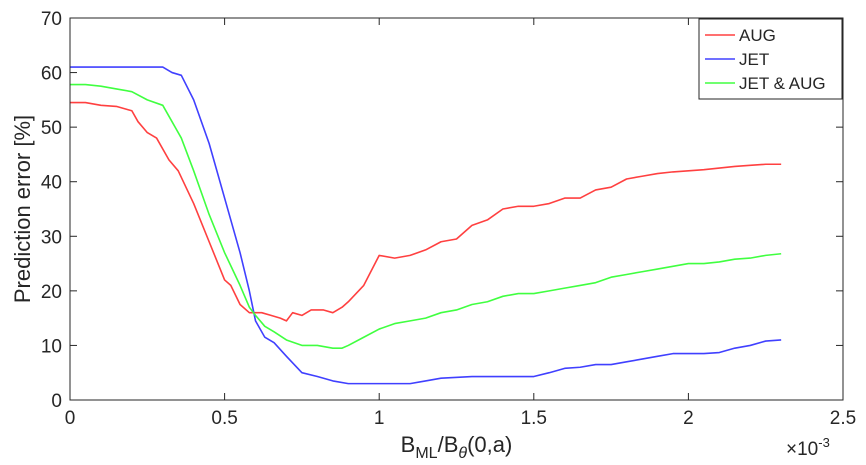 The height and width of the screenshot is (465, 866). Describe the element at coordinates (22, 209) in the screenshot. I see `y-axis-label: Prediction error [%]` at that location.